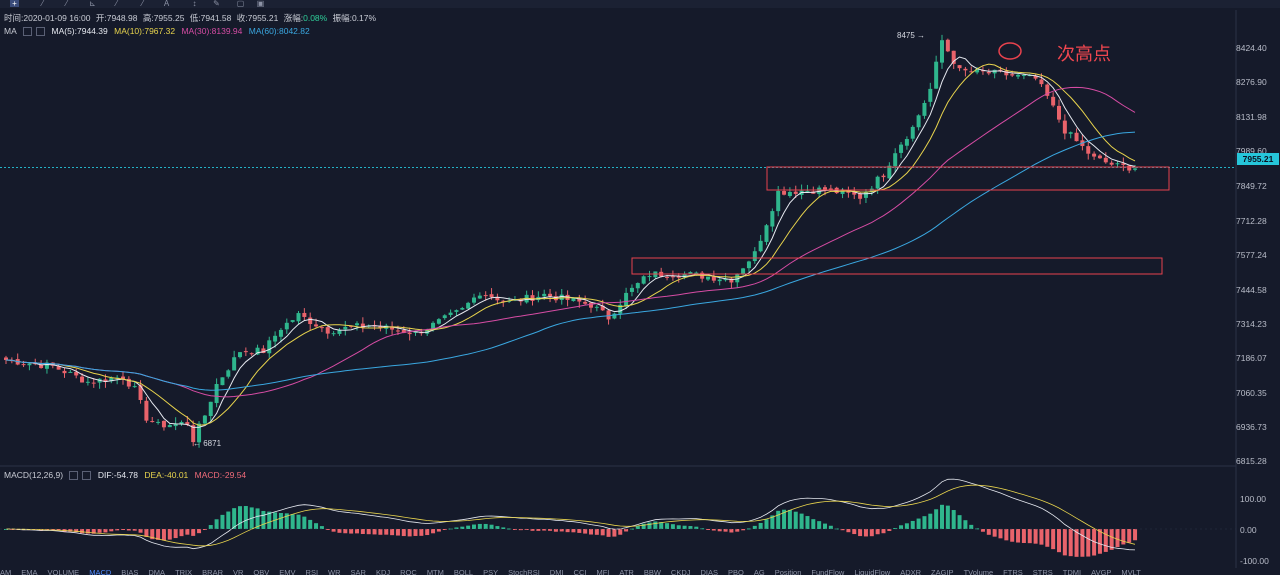 The image size is (1280, 575). Describe the element at coordinates (216, 4) in the screenshot. I see `pencil-icon: ✎` at that location.